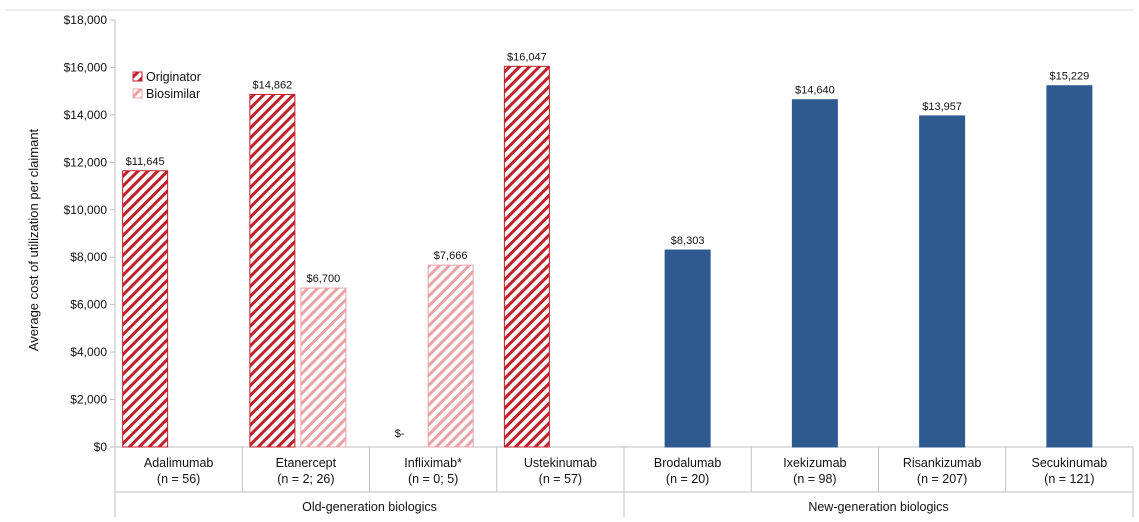 The image size is (1139, 522). What do you see at coordinates (560, 463) in the screenshot?
I see `category-label: Ustekinumab` at bounding box center [560, 463].